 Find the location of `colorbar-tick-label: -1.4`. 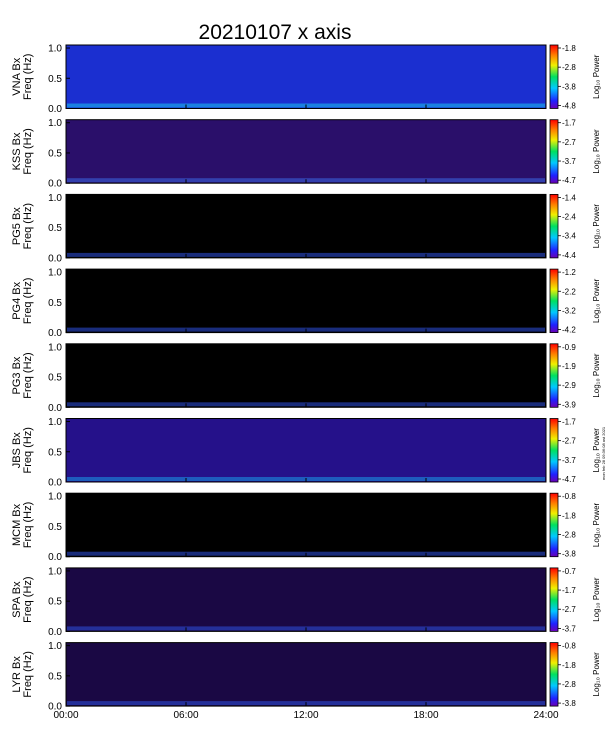

colorbar-tick-label: -1.4 is located at coordinates (569, 197).